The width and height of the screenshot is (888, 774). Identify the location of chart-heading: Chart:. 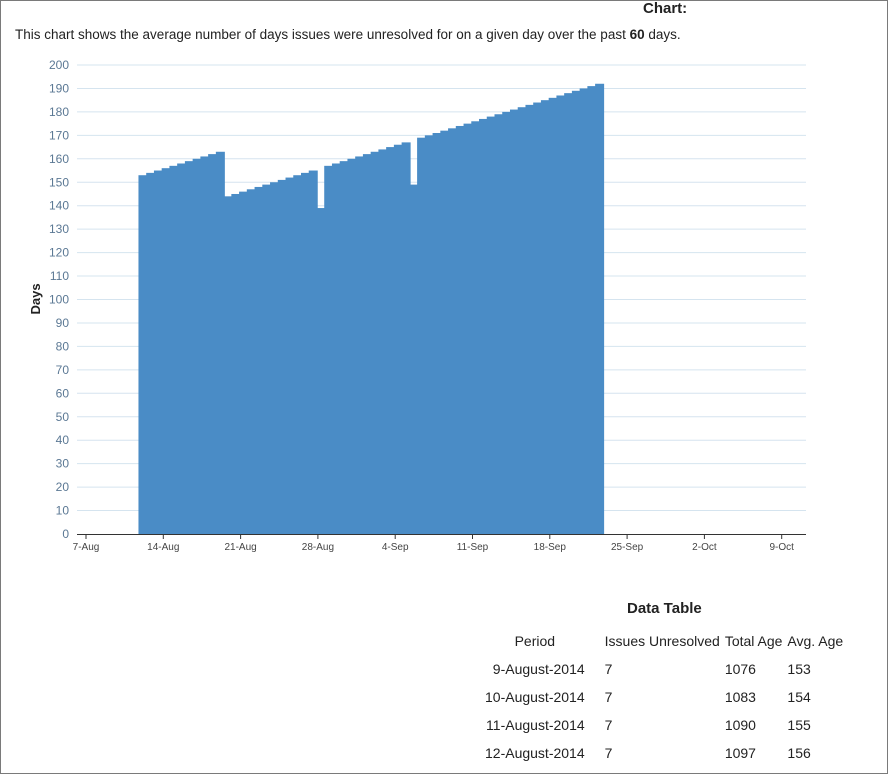
(665, 8).